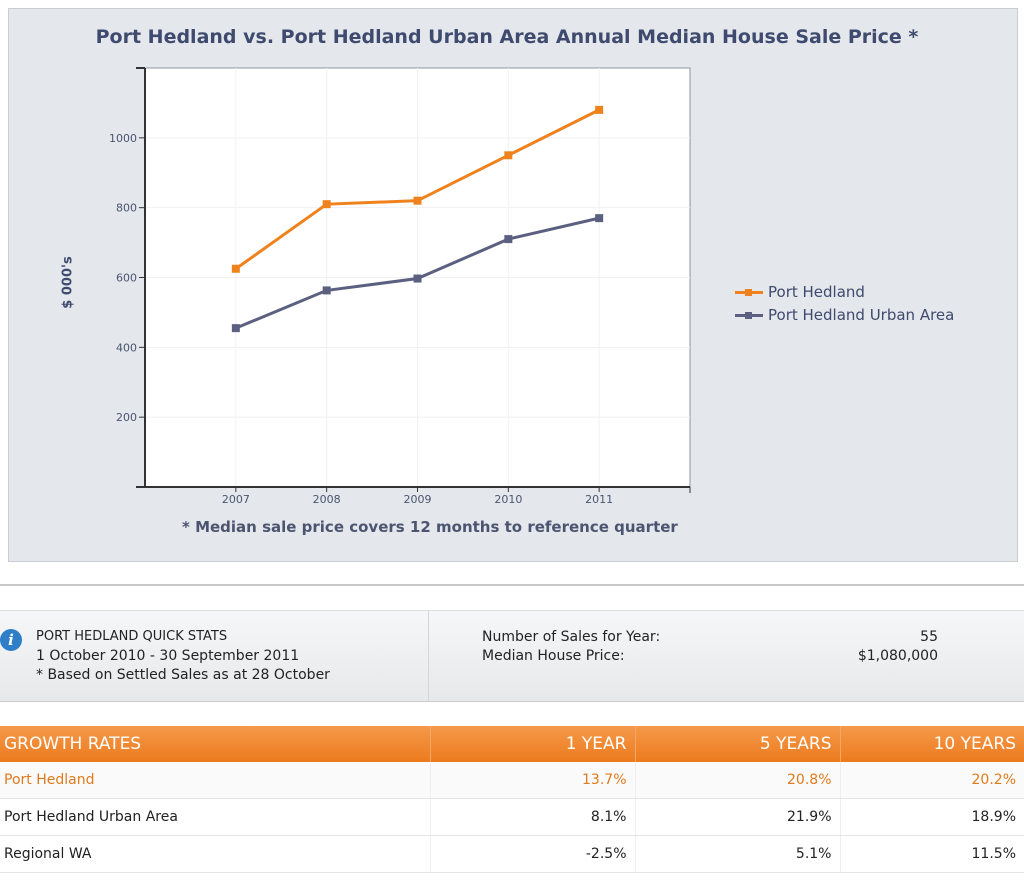 The image size is (1024, 885). I want to click on table-row: Port Hedland Urban Area 8.1% 21.9% 18.9%, so click(512, 817).